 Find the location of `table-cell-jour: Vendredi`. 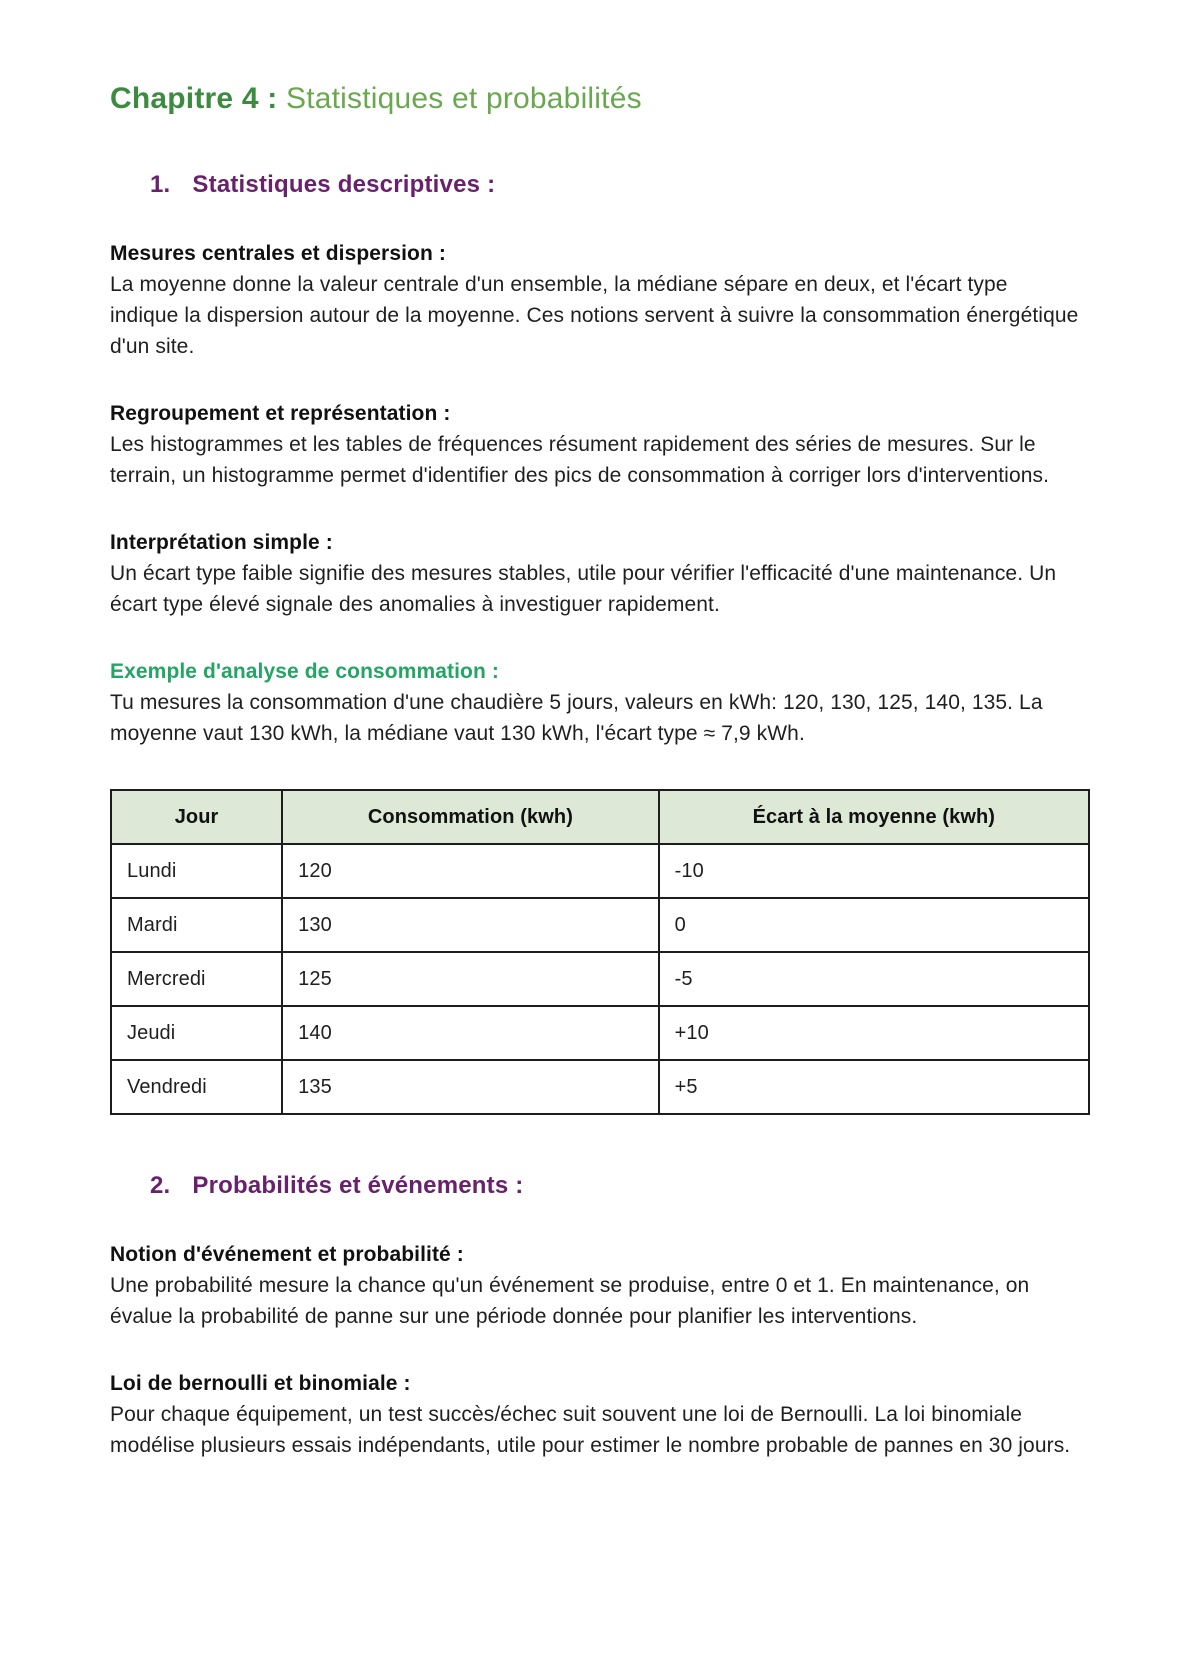

table-cell-jour: Vendredi is located at coordinates (196, 1087).